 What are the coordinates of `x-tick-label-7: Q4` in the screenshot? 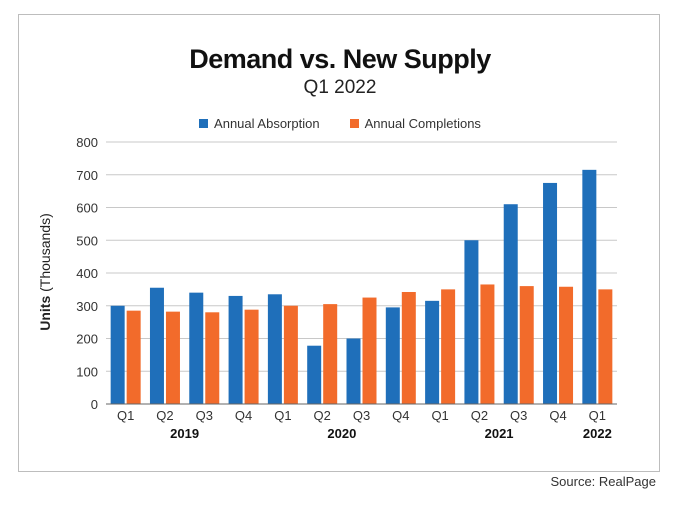 It's located at (400, 415).